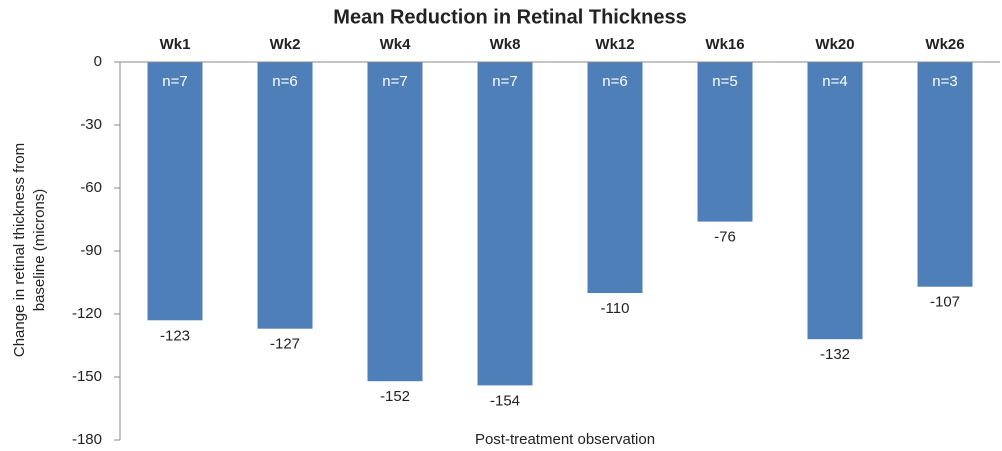  What do you see at coordinates (87, 313) in the screenshot?
I see `y-tick-label: -120` at bounding box center [87, 313].